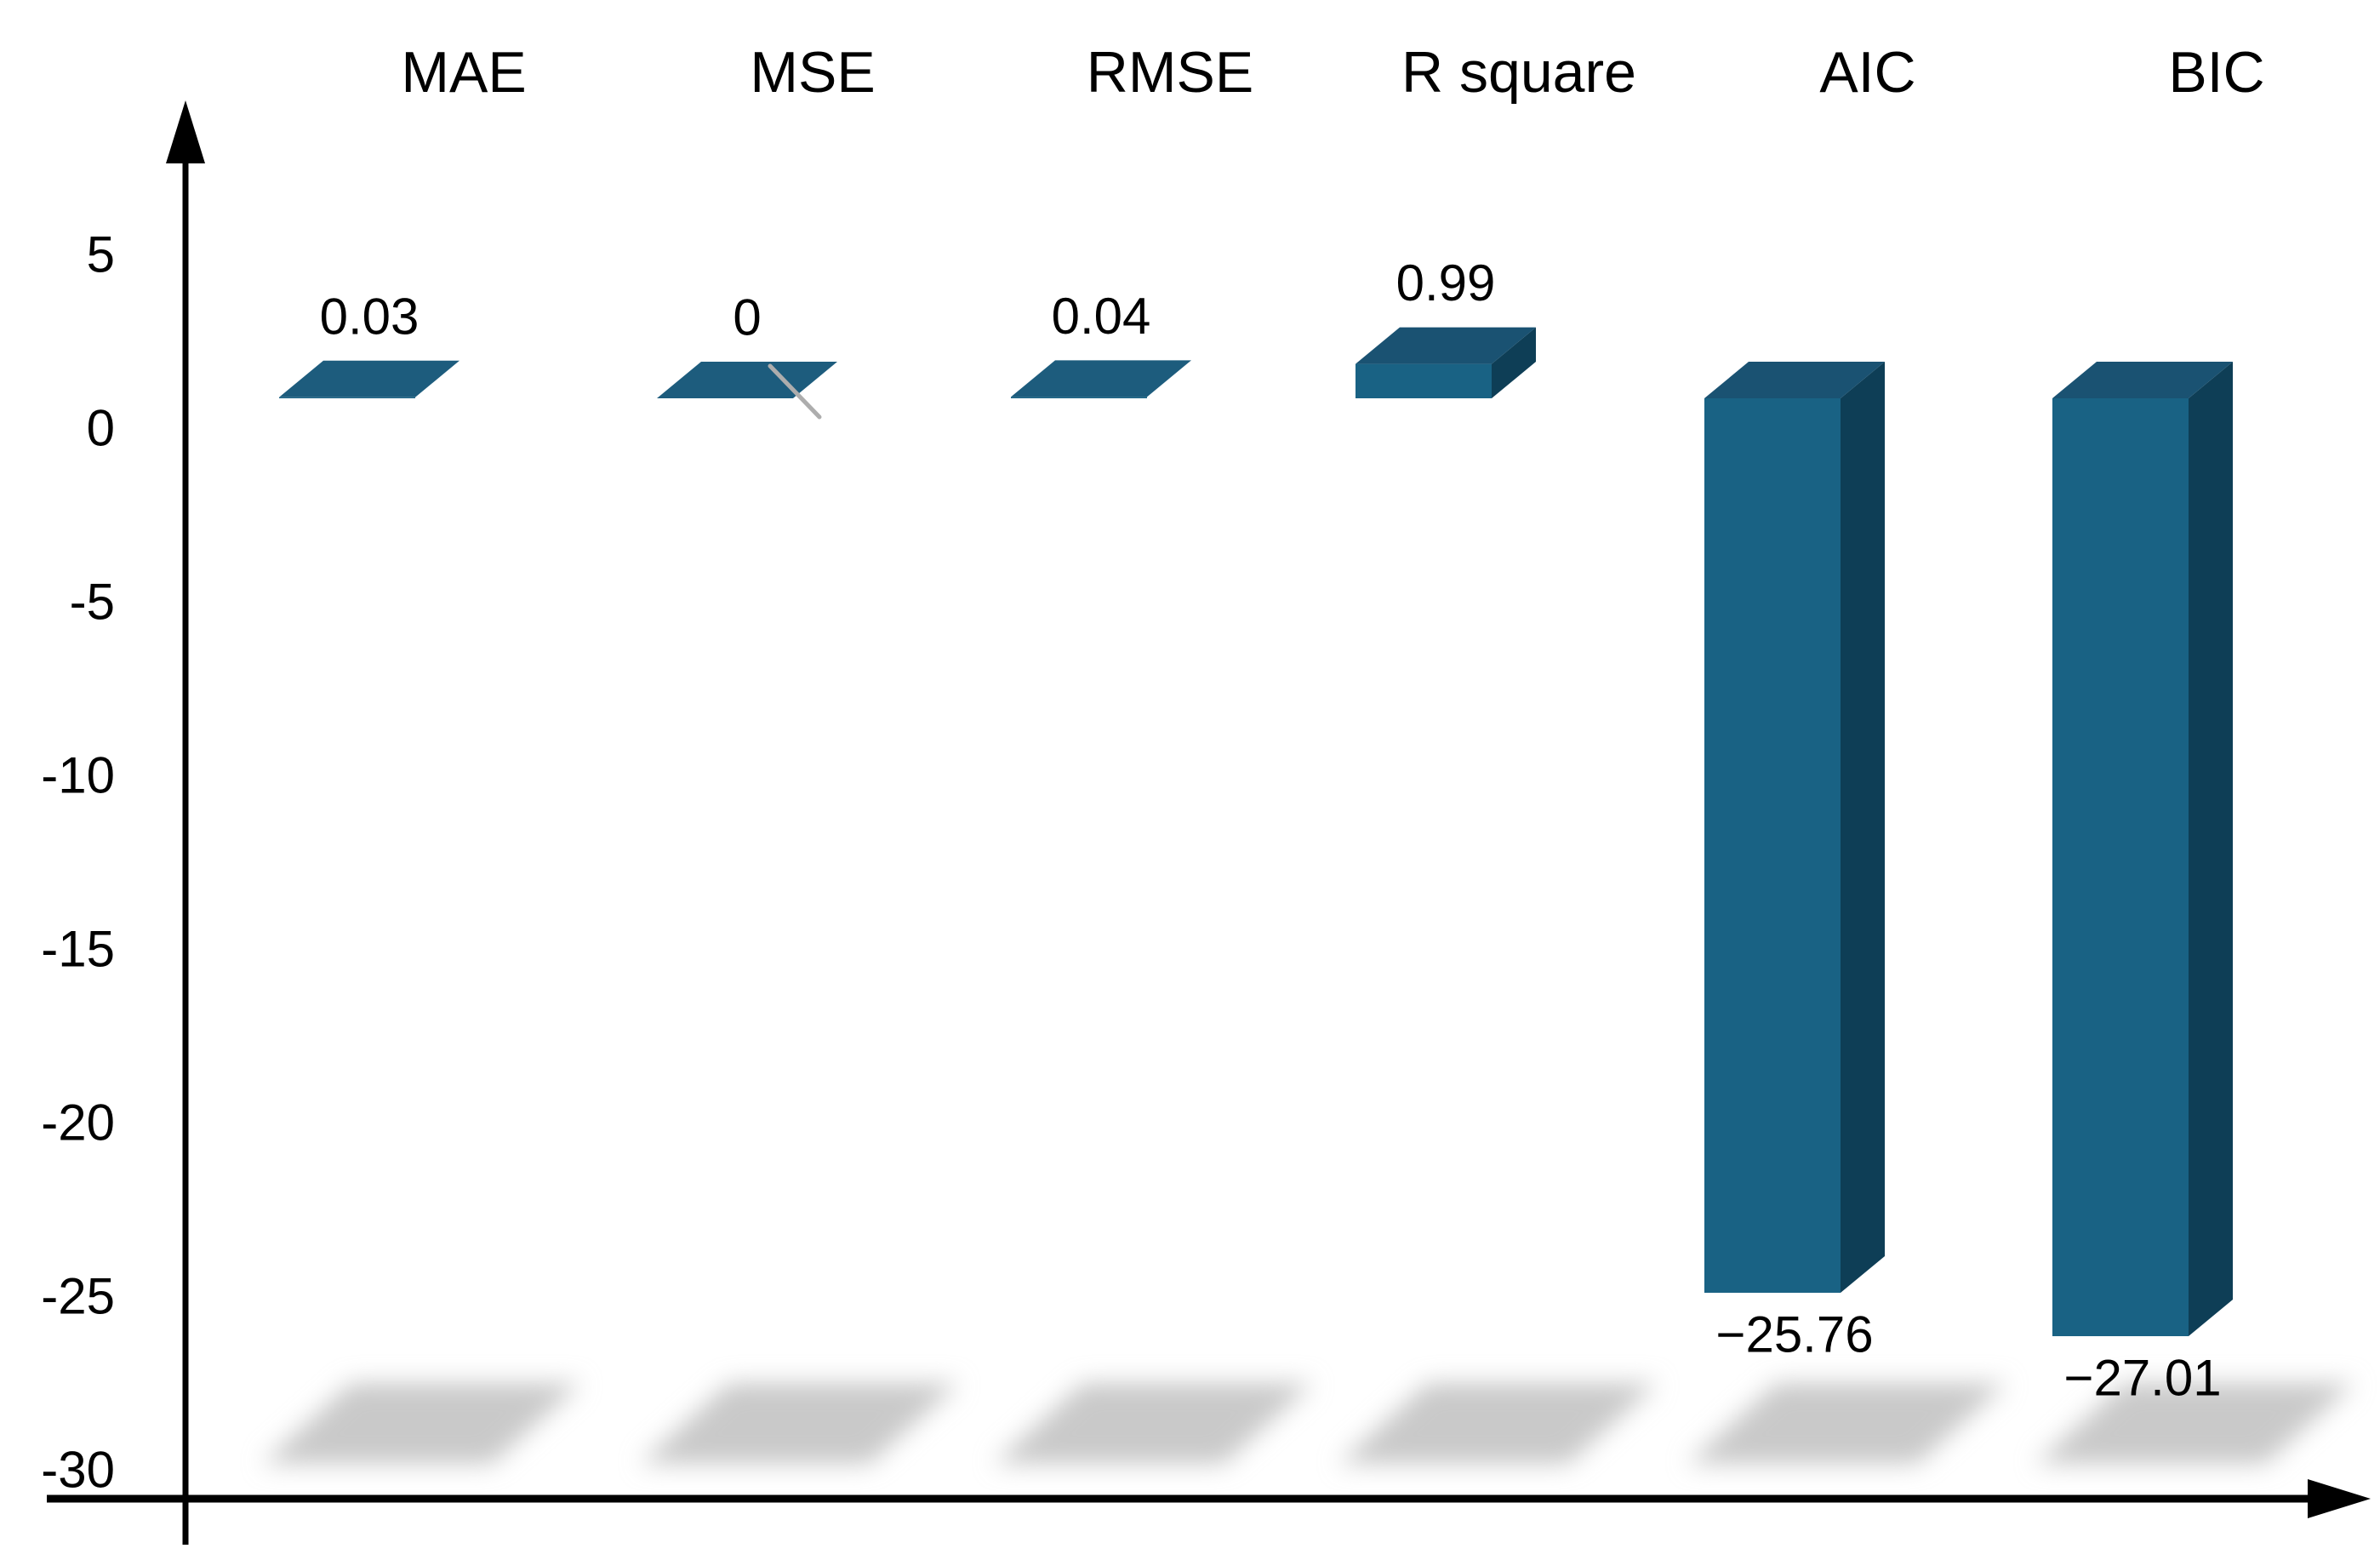  What do you see at coordinates (1101, 316) in the screenshot?
I see `value-label-rmse: 0.04` at bounding box center [1101, 316].